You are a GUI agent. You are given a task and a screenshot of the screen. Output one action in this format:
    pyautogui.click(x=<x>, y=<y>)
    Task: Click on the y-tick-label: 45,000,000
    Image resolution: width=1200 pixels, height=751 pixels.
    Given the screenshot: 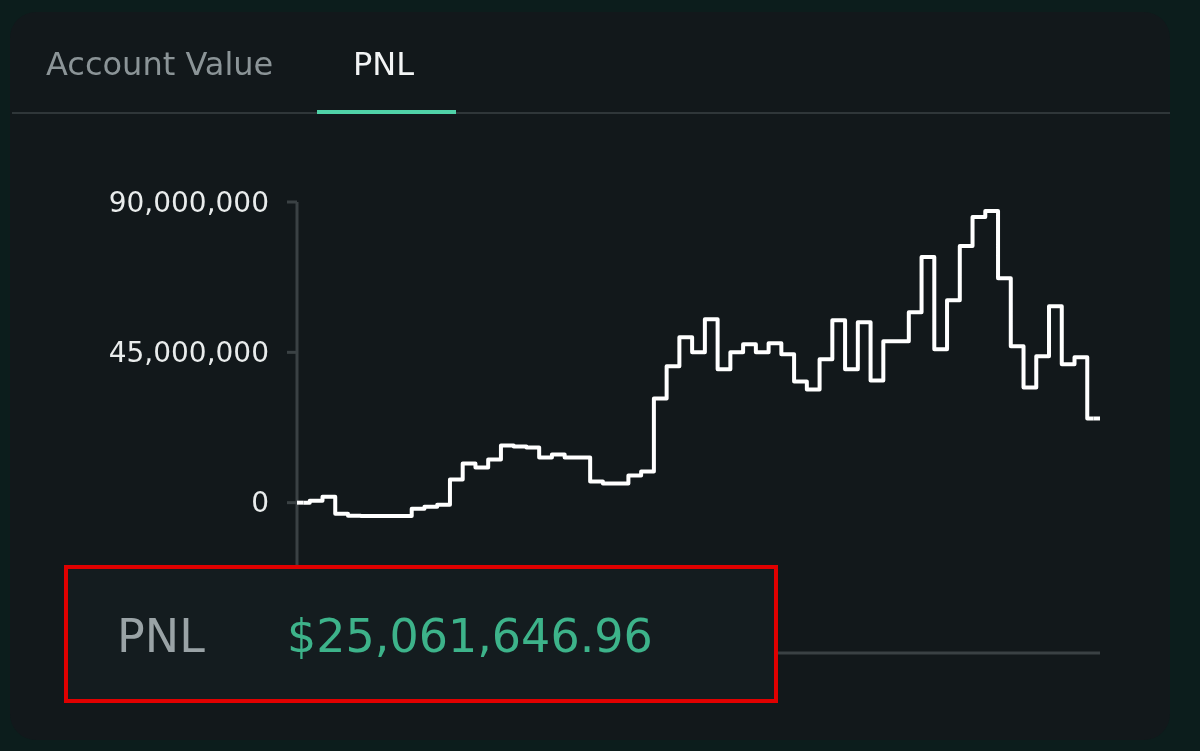 What is the action you would take?
    pyautogui.click(x=188, y=353)
    